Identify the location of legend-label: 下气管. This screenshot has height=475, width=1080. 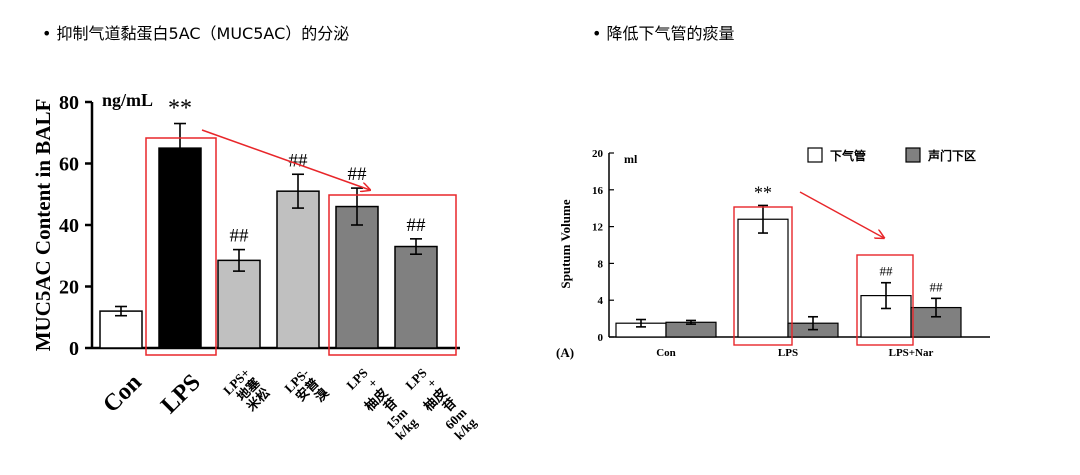
(848, 155).